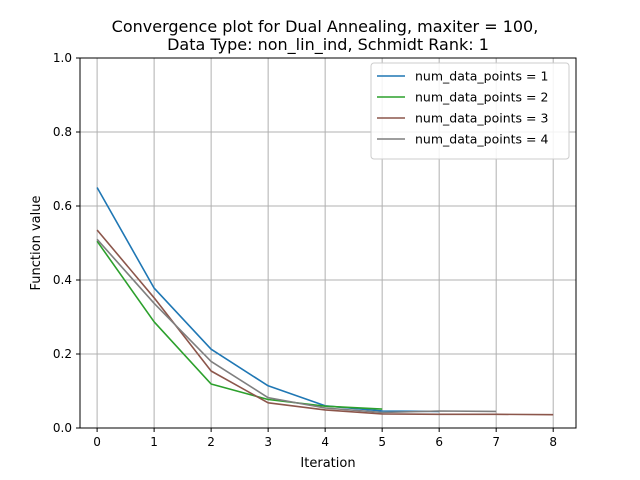 The width and height of the screenshot is (640, 480). What do you see at coordinates (481, 118) in the screenshot?
I see `legend-label-3: num_data_points = 3` at bounding box center [481, 118].